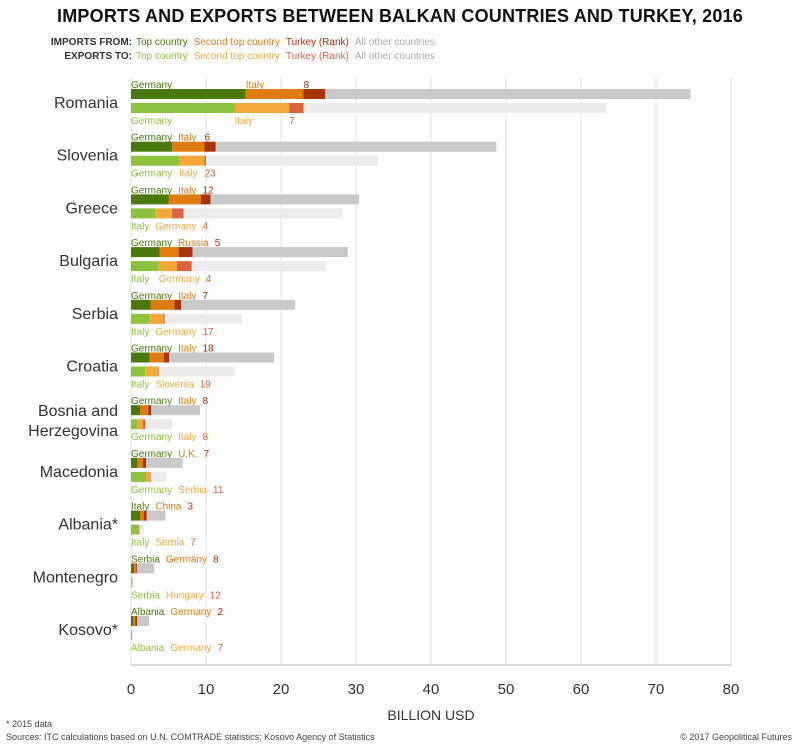  I want to click on x-tick-label: 20, so click(281, 689).